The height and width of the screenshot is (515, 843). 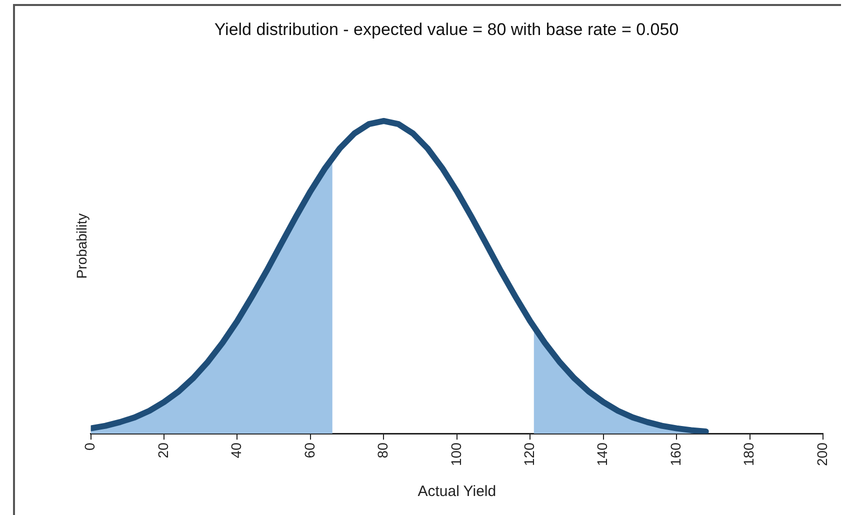 What do you see at coordinates (457, 491) in the screenshot?
I see `x-axis-title: Actual Yield` at bounding box center [457, 491].